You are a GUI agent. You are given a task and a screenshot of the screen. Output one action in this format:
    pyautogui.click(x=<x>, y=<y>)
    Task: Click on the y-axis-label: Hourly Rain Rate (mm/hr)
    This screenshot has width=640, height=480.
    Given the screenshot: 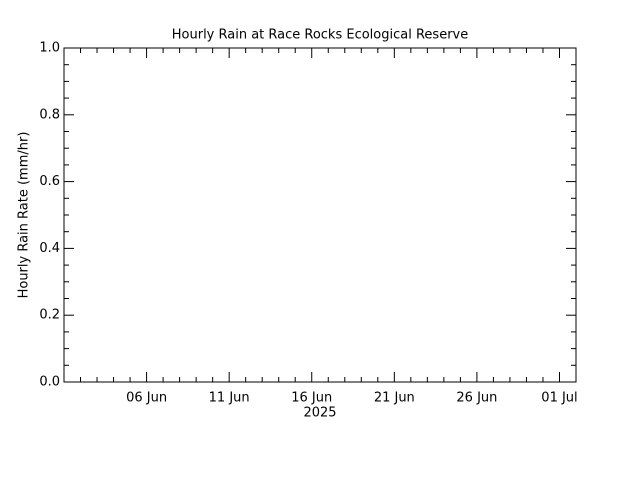 What is the action you would take?
    pyautogui.click(x=24, y=215)
    